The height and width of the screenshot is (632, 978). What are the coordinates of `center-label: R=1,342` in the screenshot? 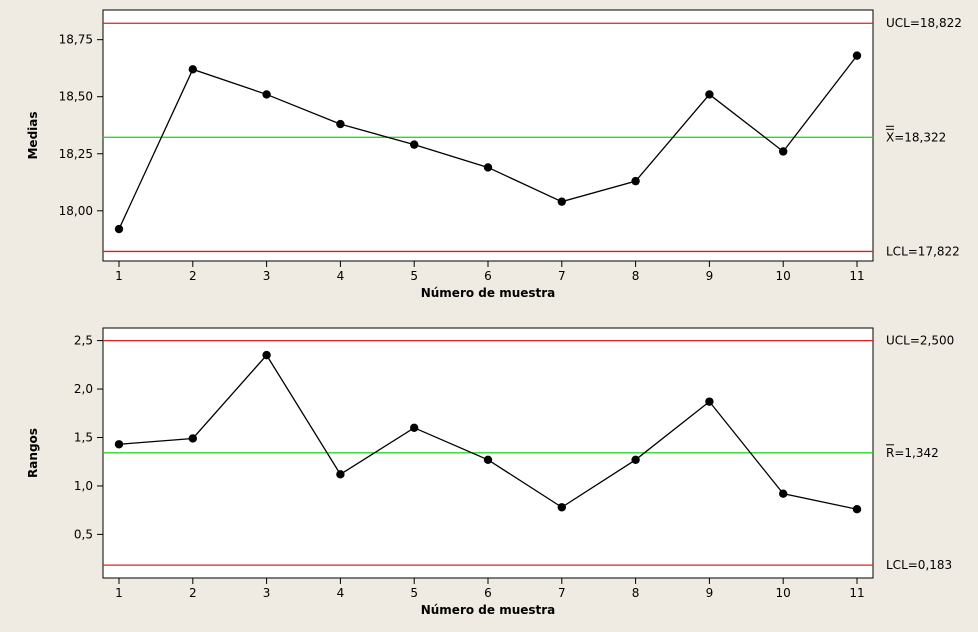 It's located at (912, 453).